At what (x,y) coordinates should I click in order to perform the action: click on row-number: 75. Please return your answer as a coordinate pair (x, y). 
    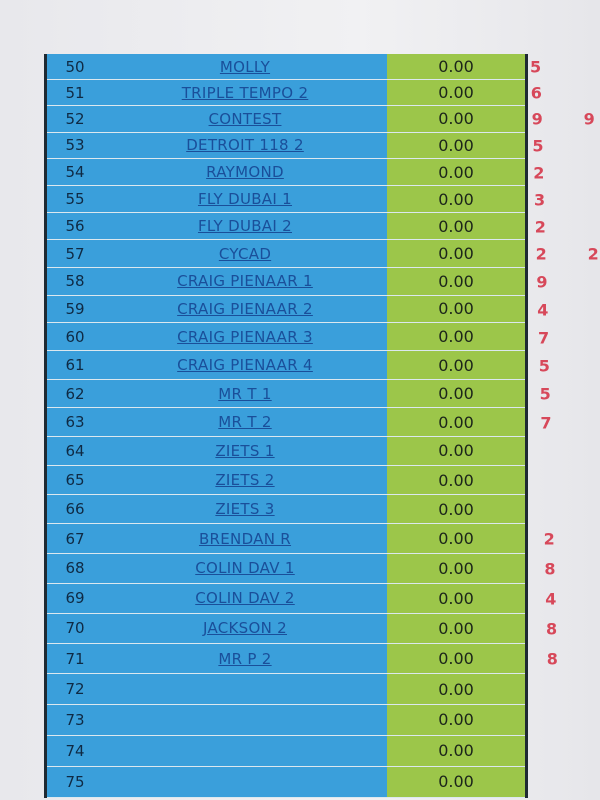
    Looking at the image, I should click on (75, 782).